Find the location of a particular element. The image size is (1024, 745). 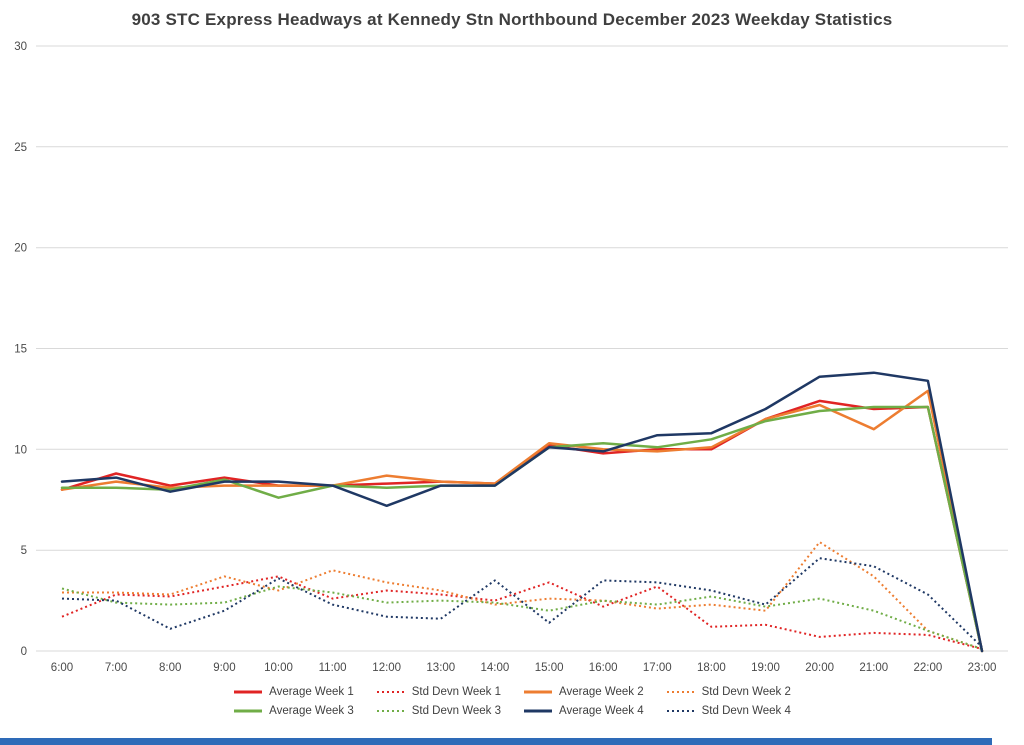

x-axis-tick-label: 7:00 is located at coordinates (116, 668).